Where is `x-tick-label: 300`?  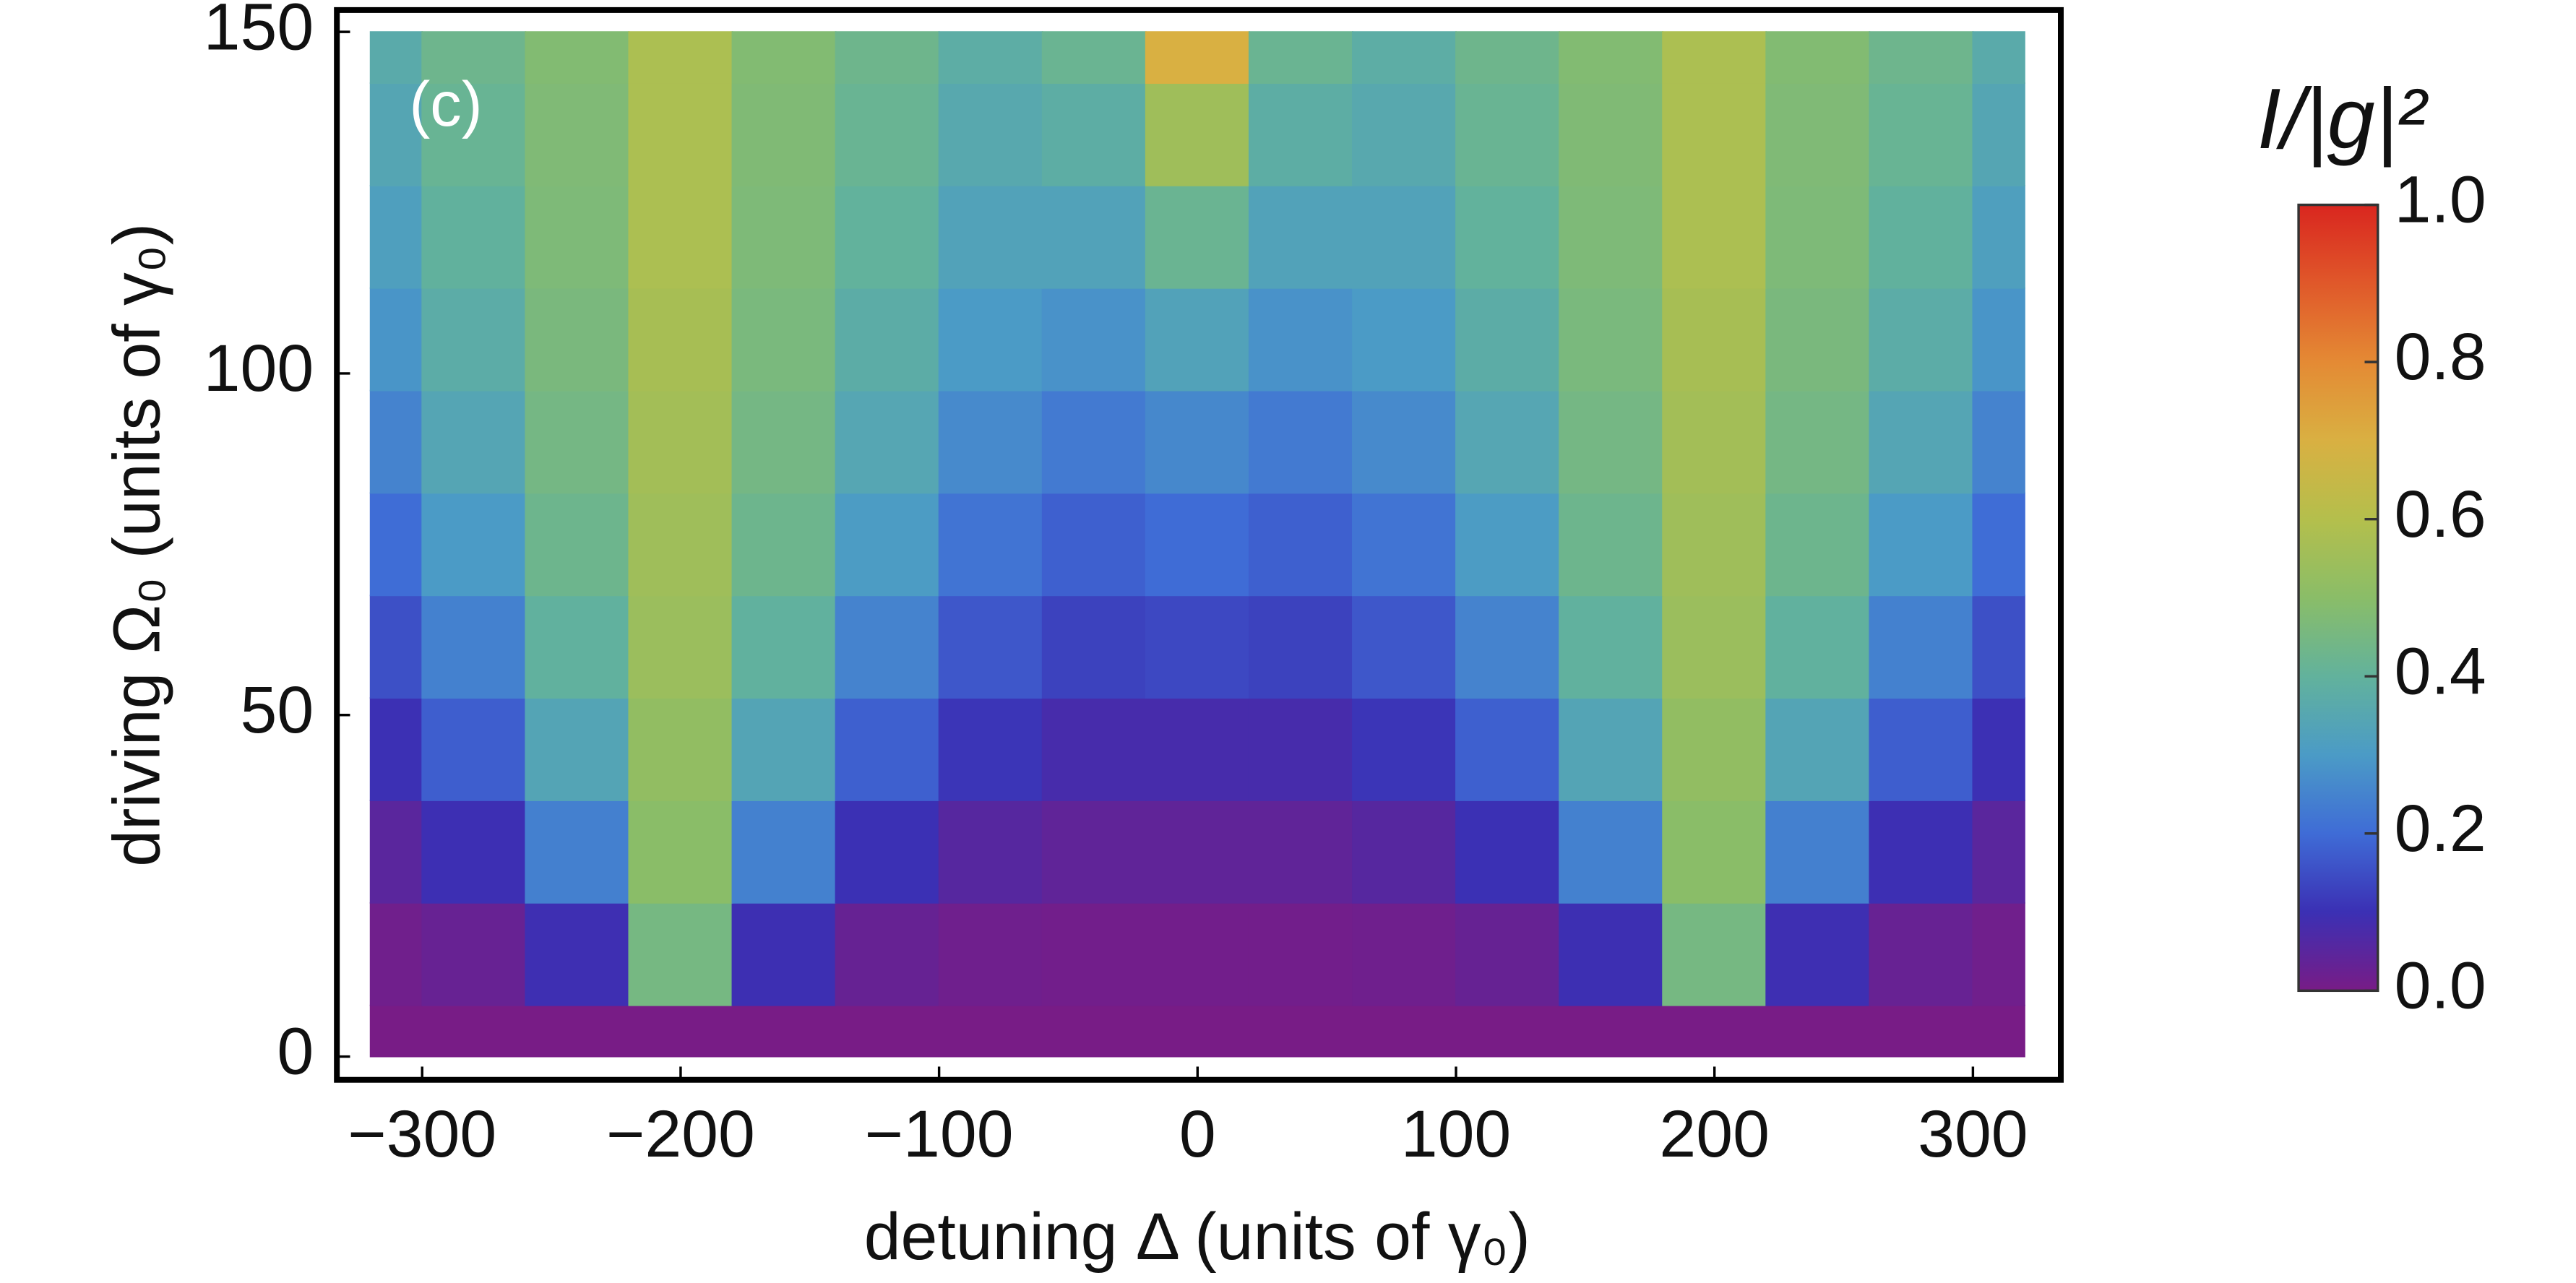 x-tick-label: 300 is located at coordinates (1973, 1134).